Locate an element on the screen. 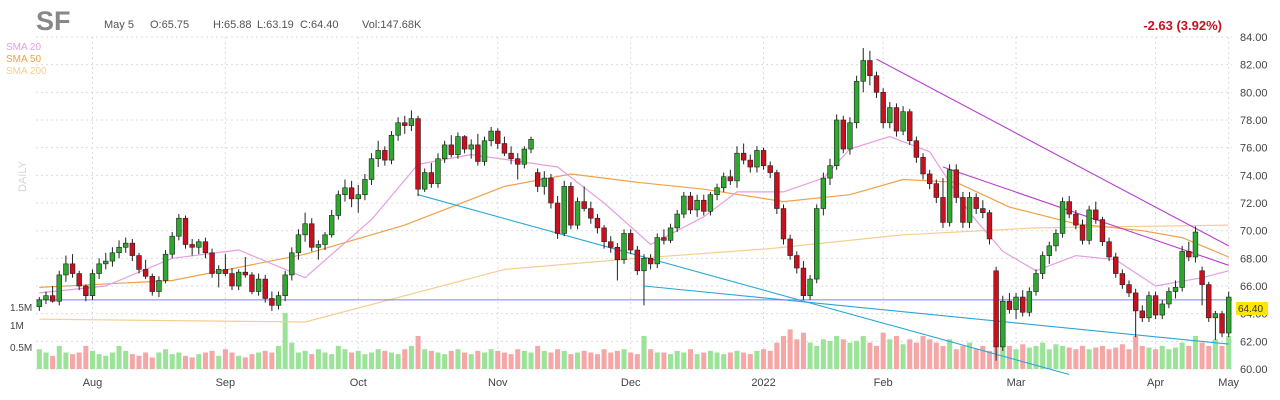 The image size is (1280, 400). ohlc-low: L:63.19 is located at coordinates (275, 25).